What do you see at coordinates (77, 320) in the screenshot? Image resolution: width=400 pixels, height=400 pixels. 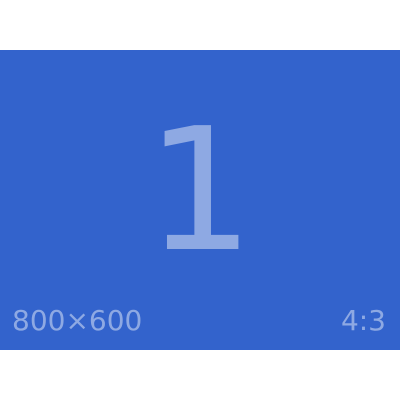 I see `dimensions-label: 800×600` at bounding box center [77, 320].